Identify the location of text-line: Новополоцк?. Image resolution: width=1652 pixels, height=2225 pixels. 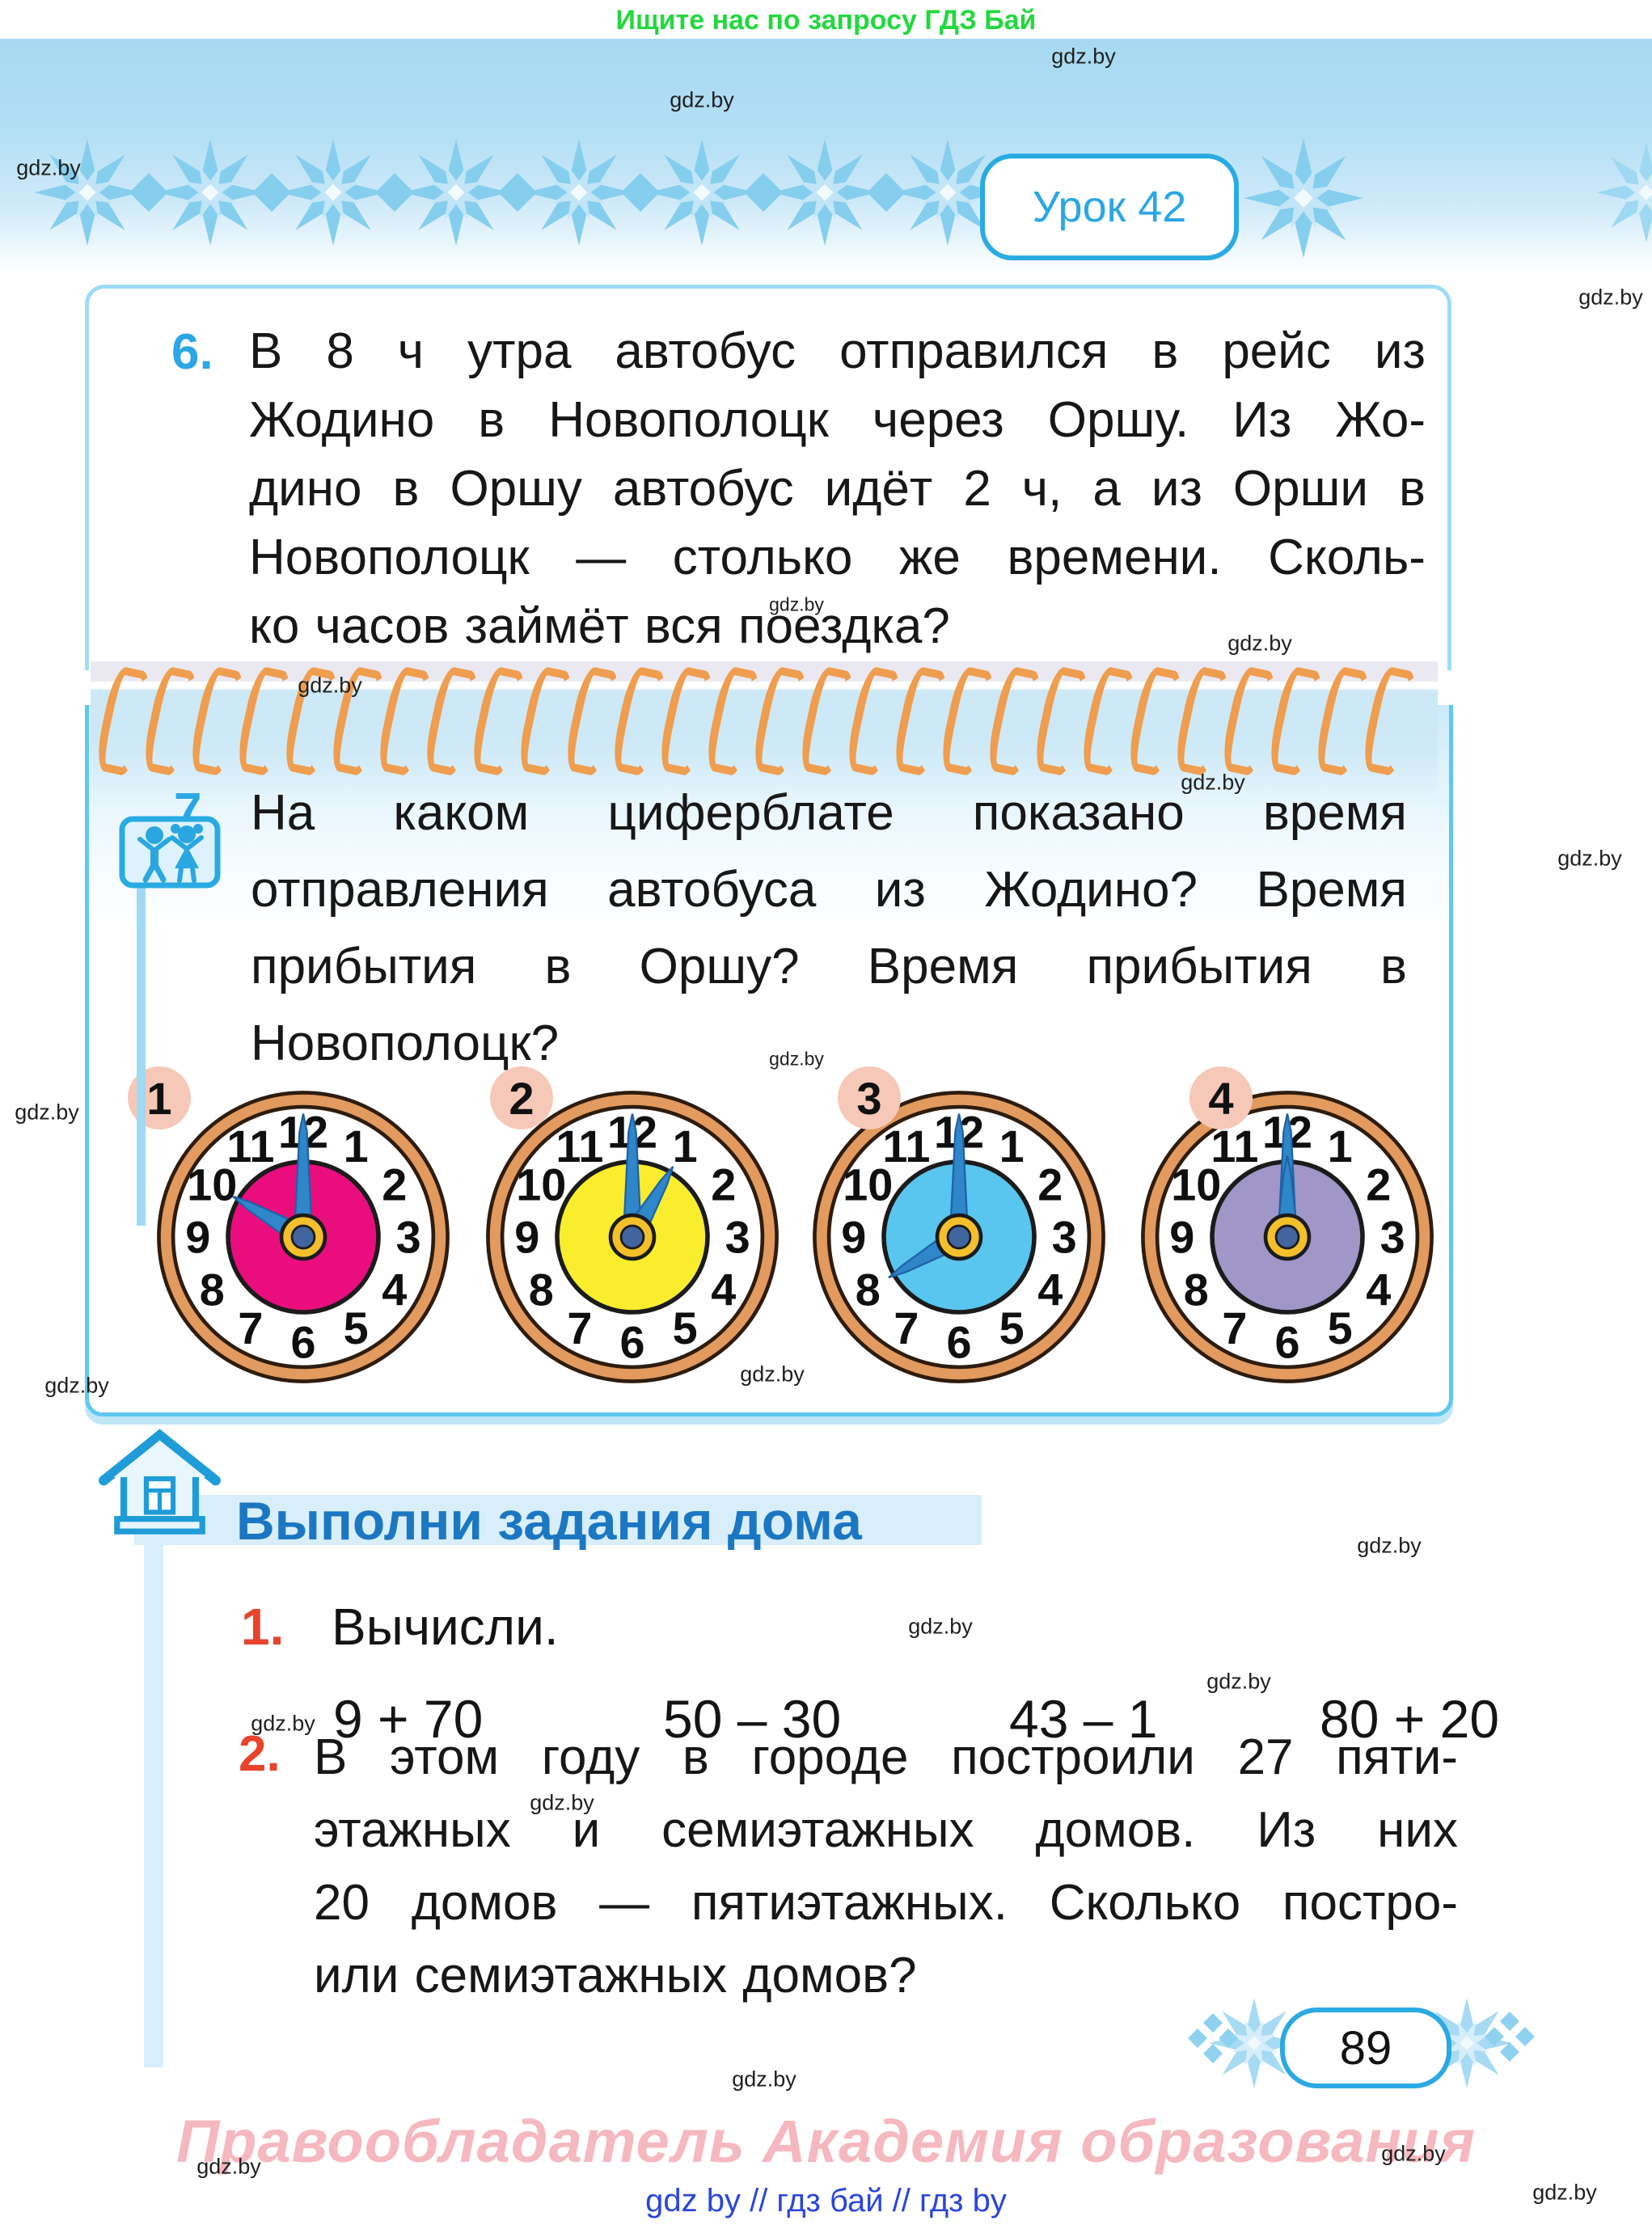
(405, 1043).